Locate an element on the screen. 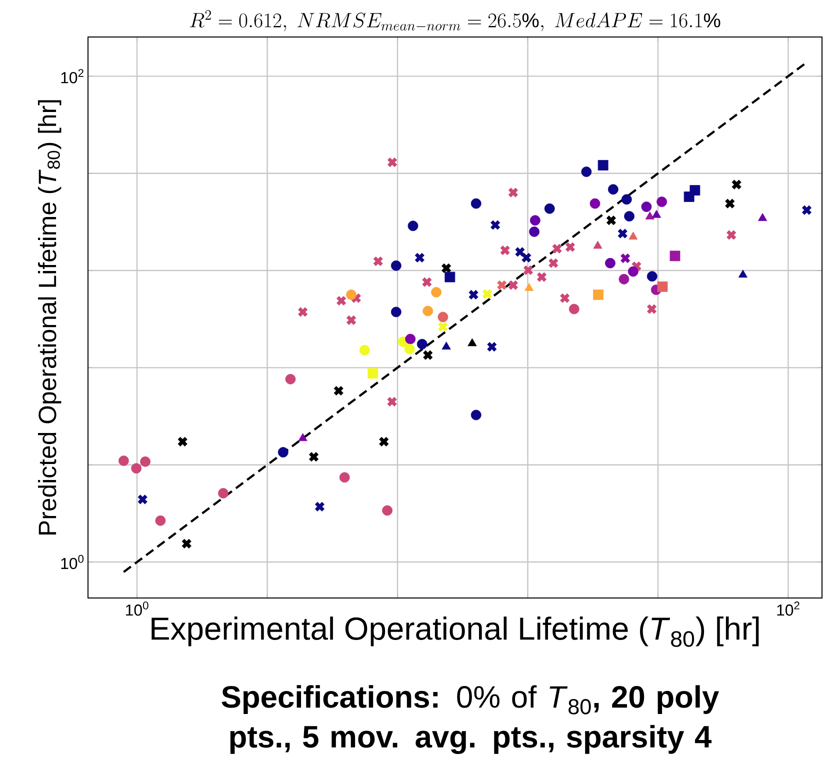 This screenshot has height=761, width=835. x-axis-title: Experimental Operational Lifetime (T$_{80}$) [hr] is located at coordinates (455, 631).